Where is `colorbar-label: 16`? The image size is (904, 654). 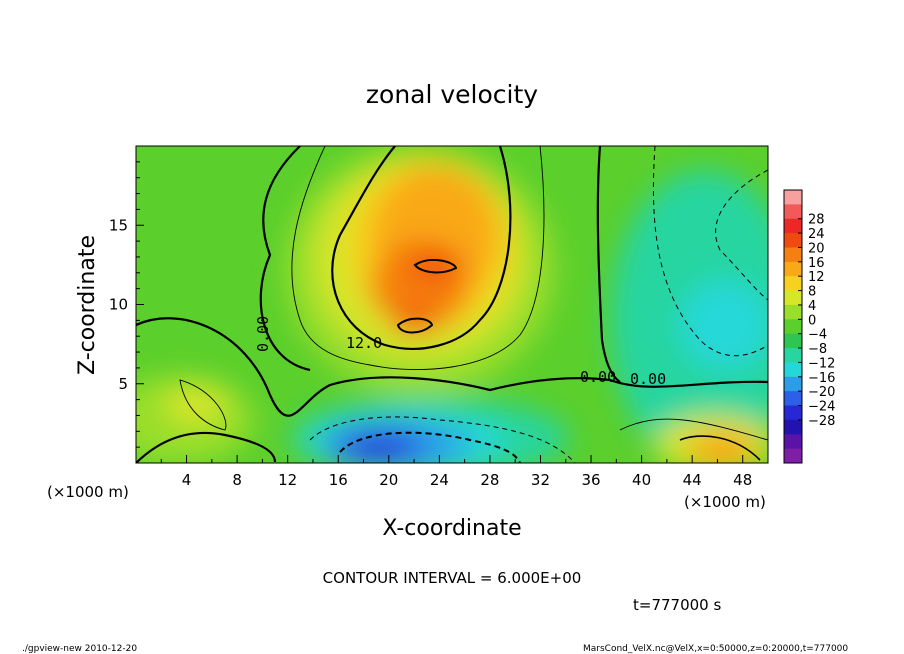
colorbar-label: 16 is located at coordinates (816, 263).